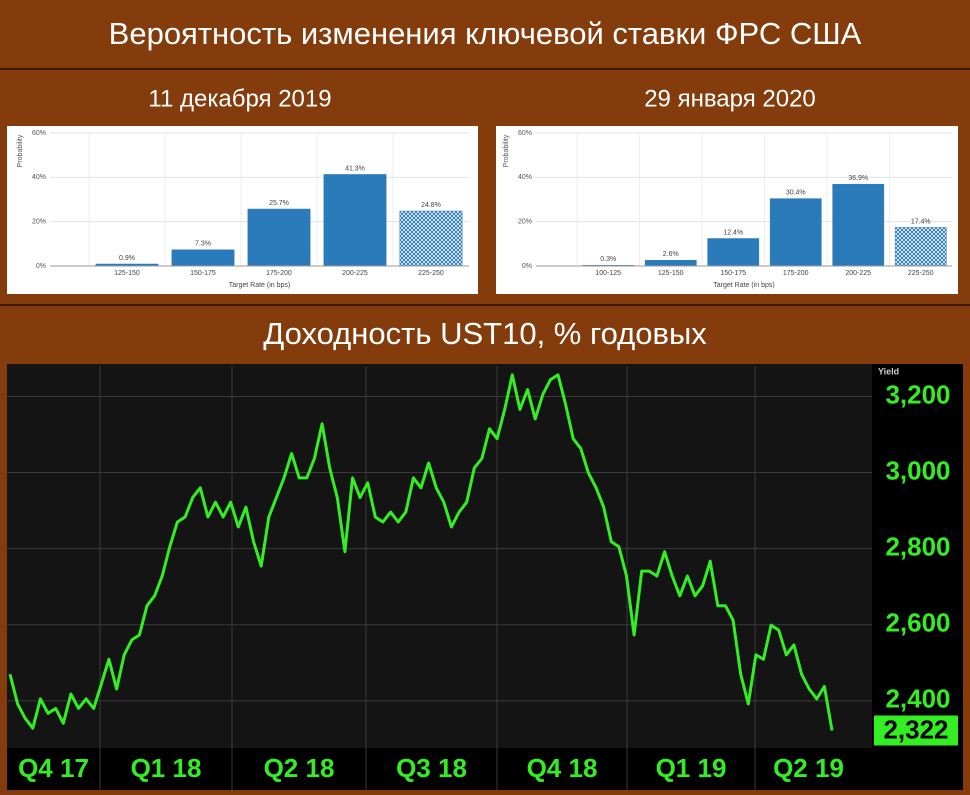 The width and height of the screenshot is (970, 795). I want to click on x-tick-label: Q1 19, so click(691, 768).